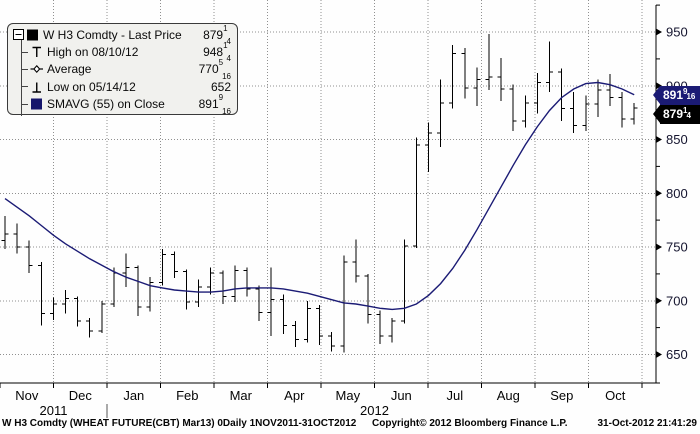 The image size is (700, 434). Describe the element at coordinates (454, 395) in the screenshot. I see `month-label: Jul` at that location.